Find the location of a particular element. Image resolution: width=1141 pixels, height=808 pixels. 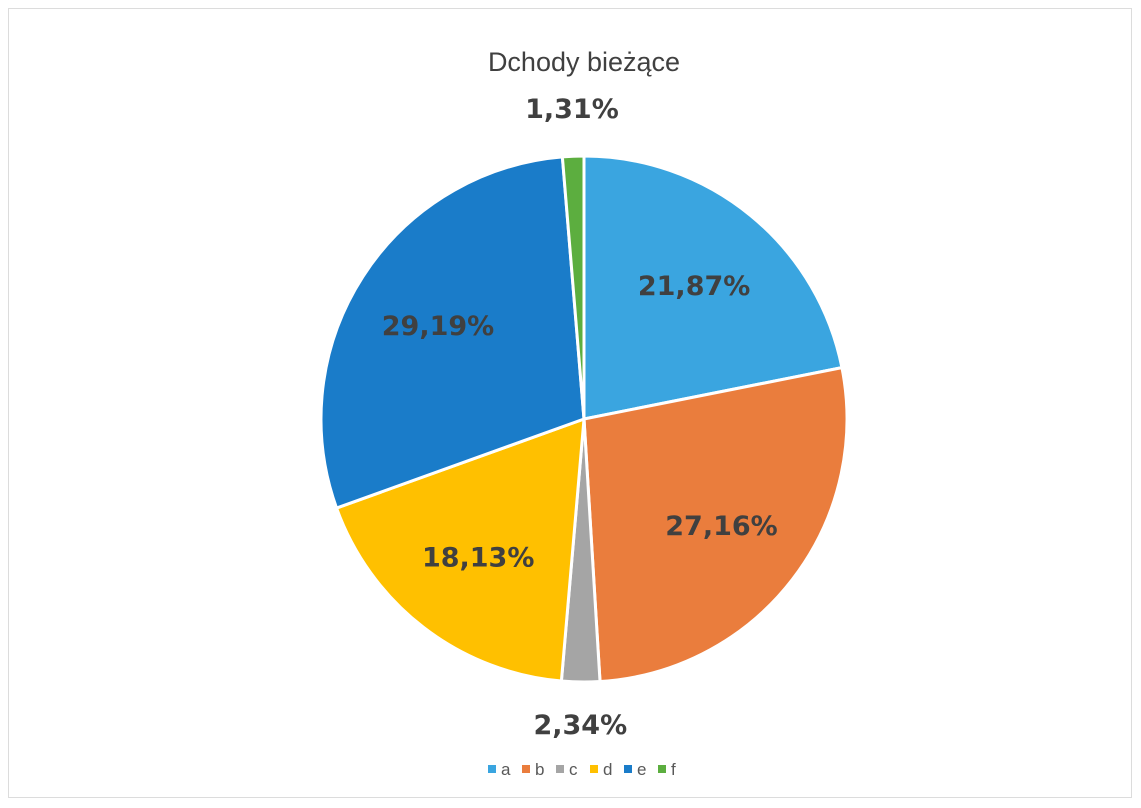

chart-title: Dchody bieżące is located at coordinates (584, 62).